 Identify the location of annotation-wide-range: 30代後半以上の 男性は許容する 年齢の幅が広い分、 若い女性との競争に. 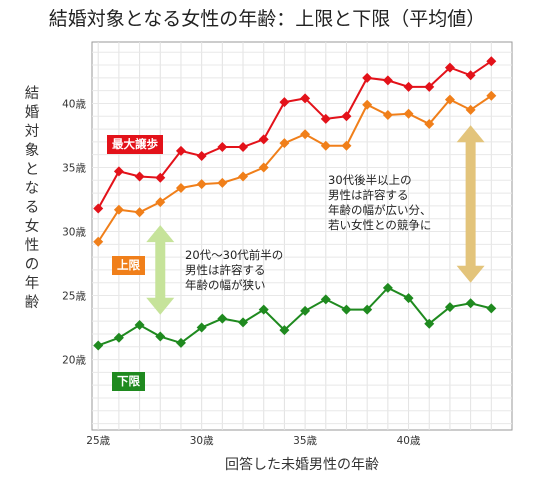
(380, 203).